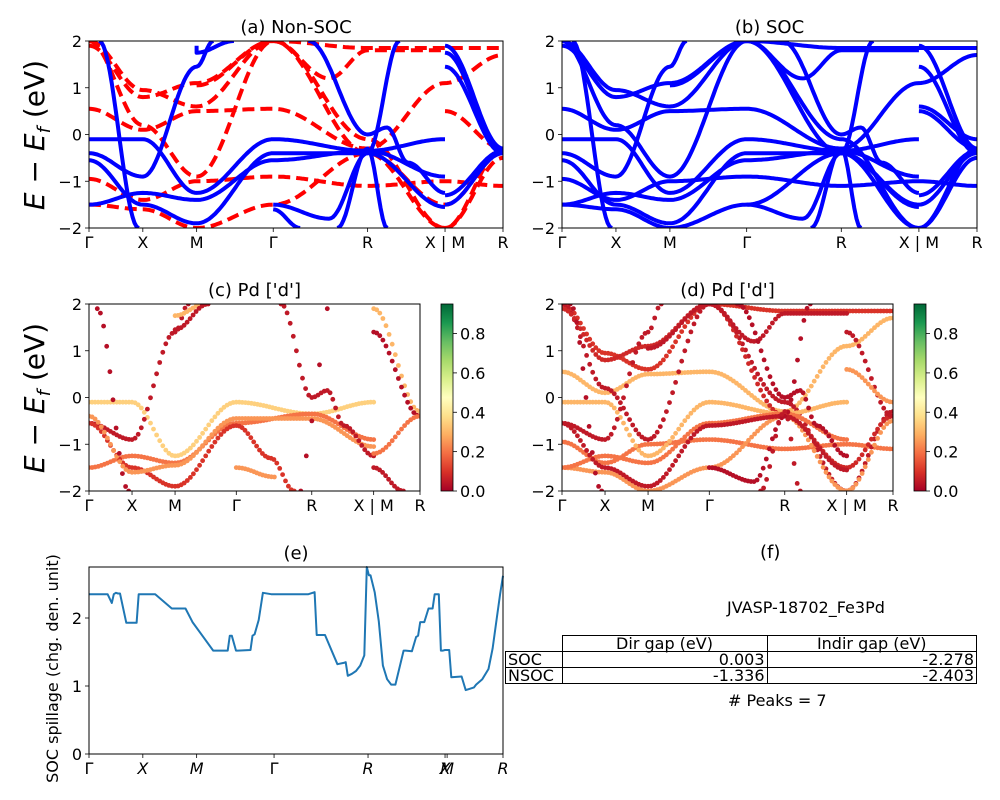 This screenshot has height=800, width=1000. What do you see at coordinates (52, 668) in the screenshot?
I see `y-axis-label: SOC spillage (chg. den. unit)` at bounding box center [52, 668].